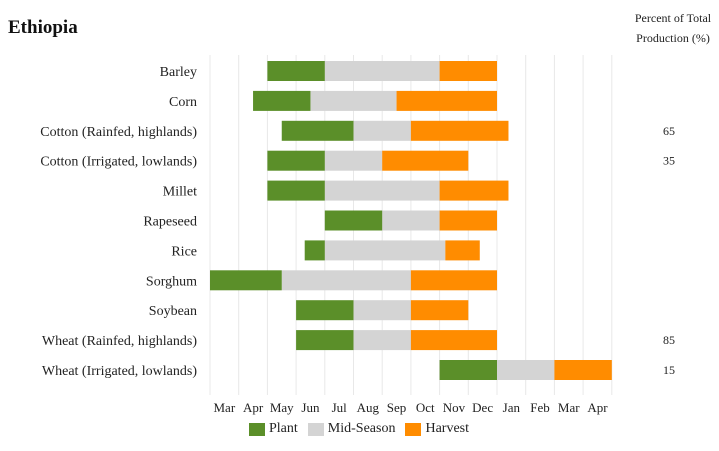  What do you see at coordinates (118, 132) in the screenshot?
I see `crop-label: Cotton (Rainfed, highlands)` at bounding box center [118, 132].